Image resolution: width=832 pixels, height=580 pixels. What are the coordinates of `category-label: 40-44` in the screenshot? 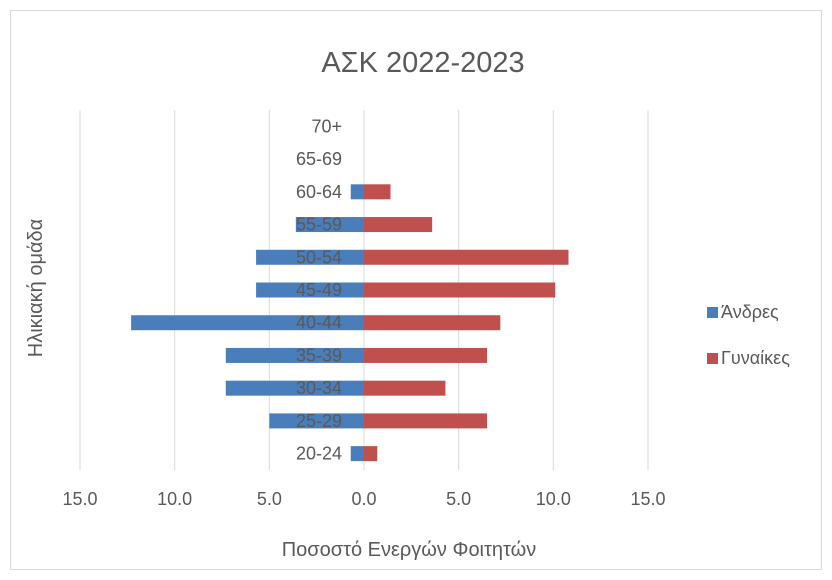 It's located at (319, 323).